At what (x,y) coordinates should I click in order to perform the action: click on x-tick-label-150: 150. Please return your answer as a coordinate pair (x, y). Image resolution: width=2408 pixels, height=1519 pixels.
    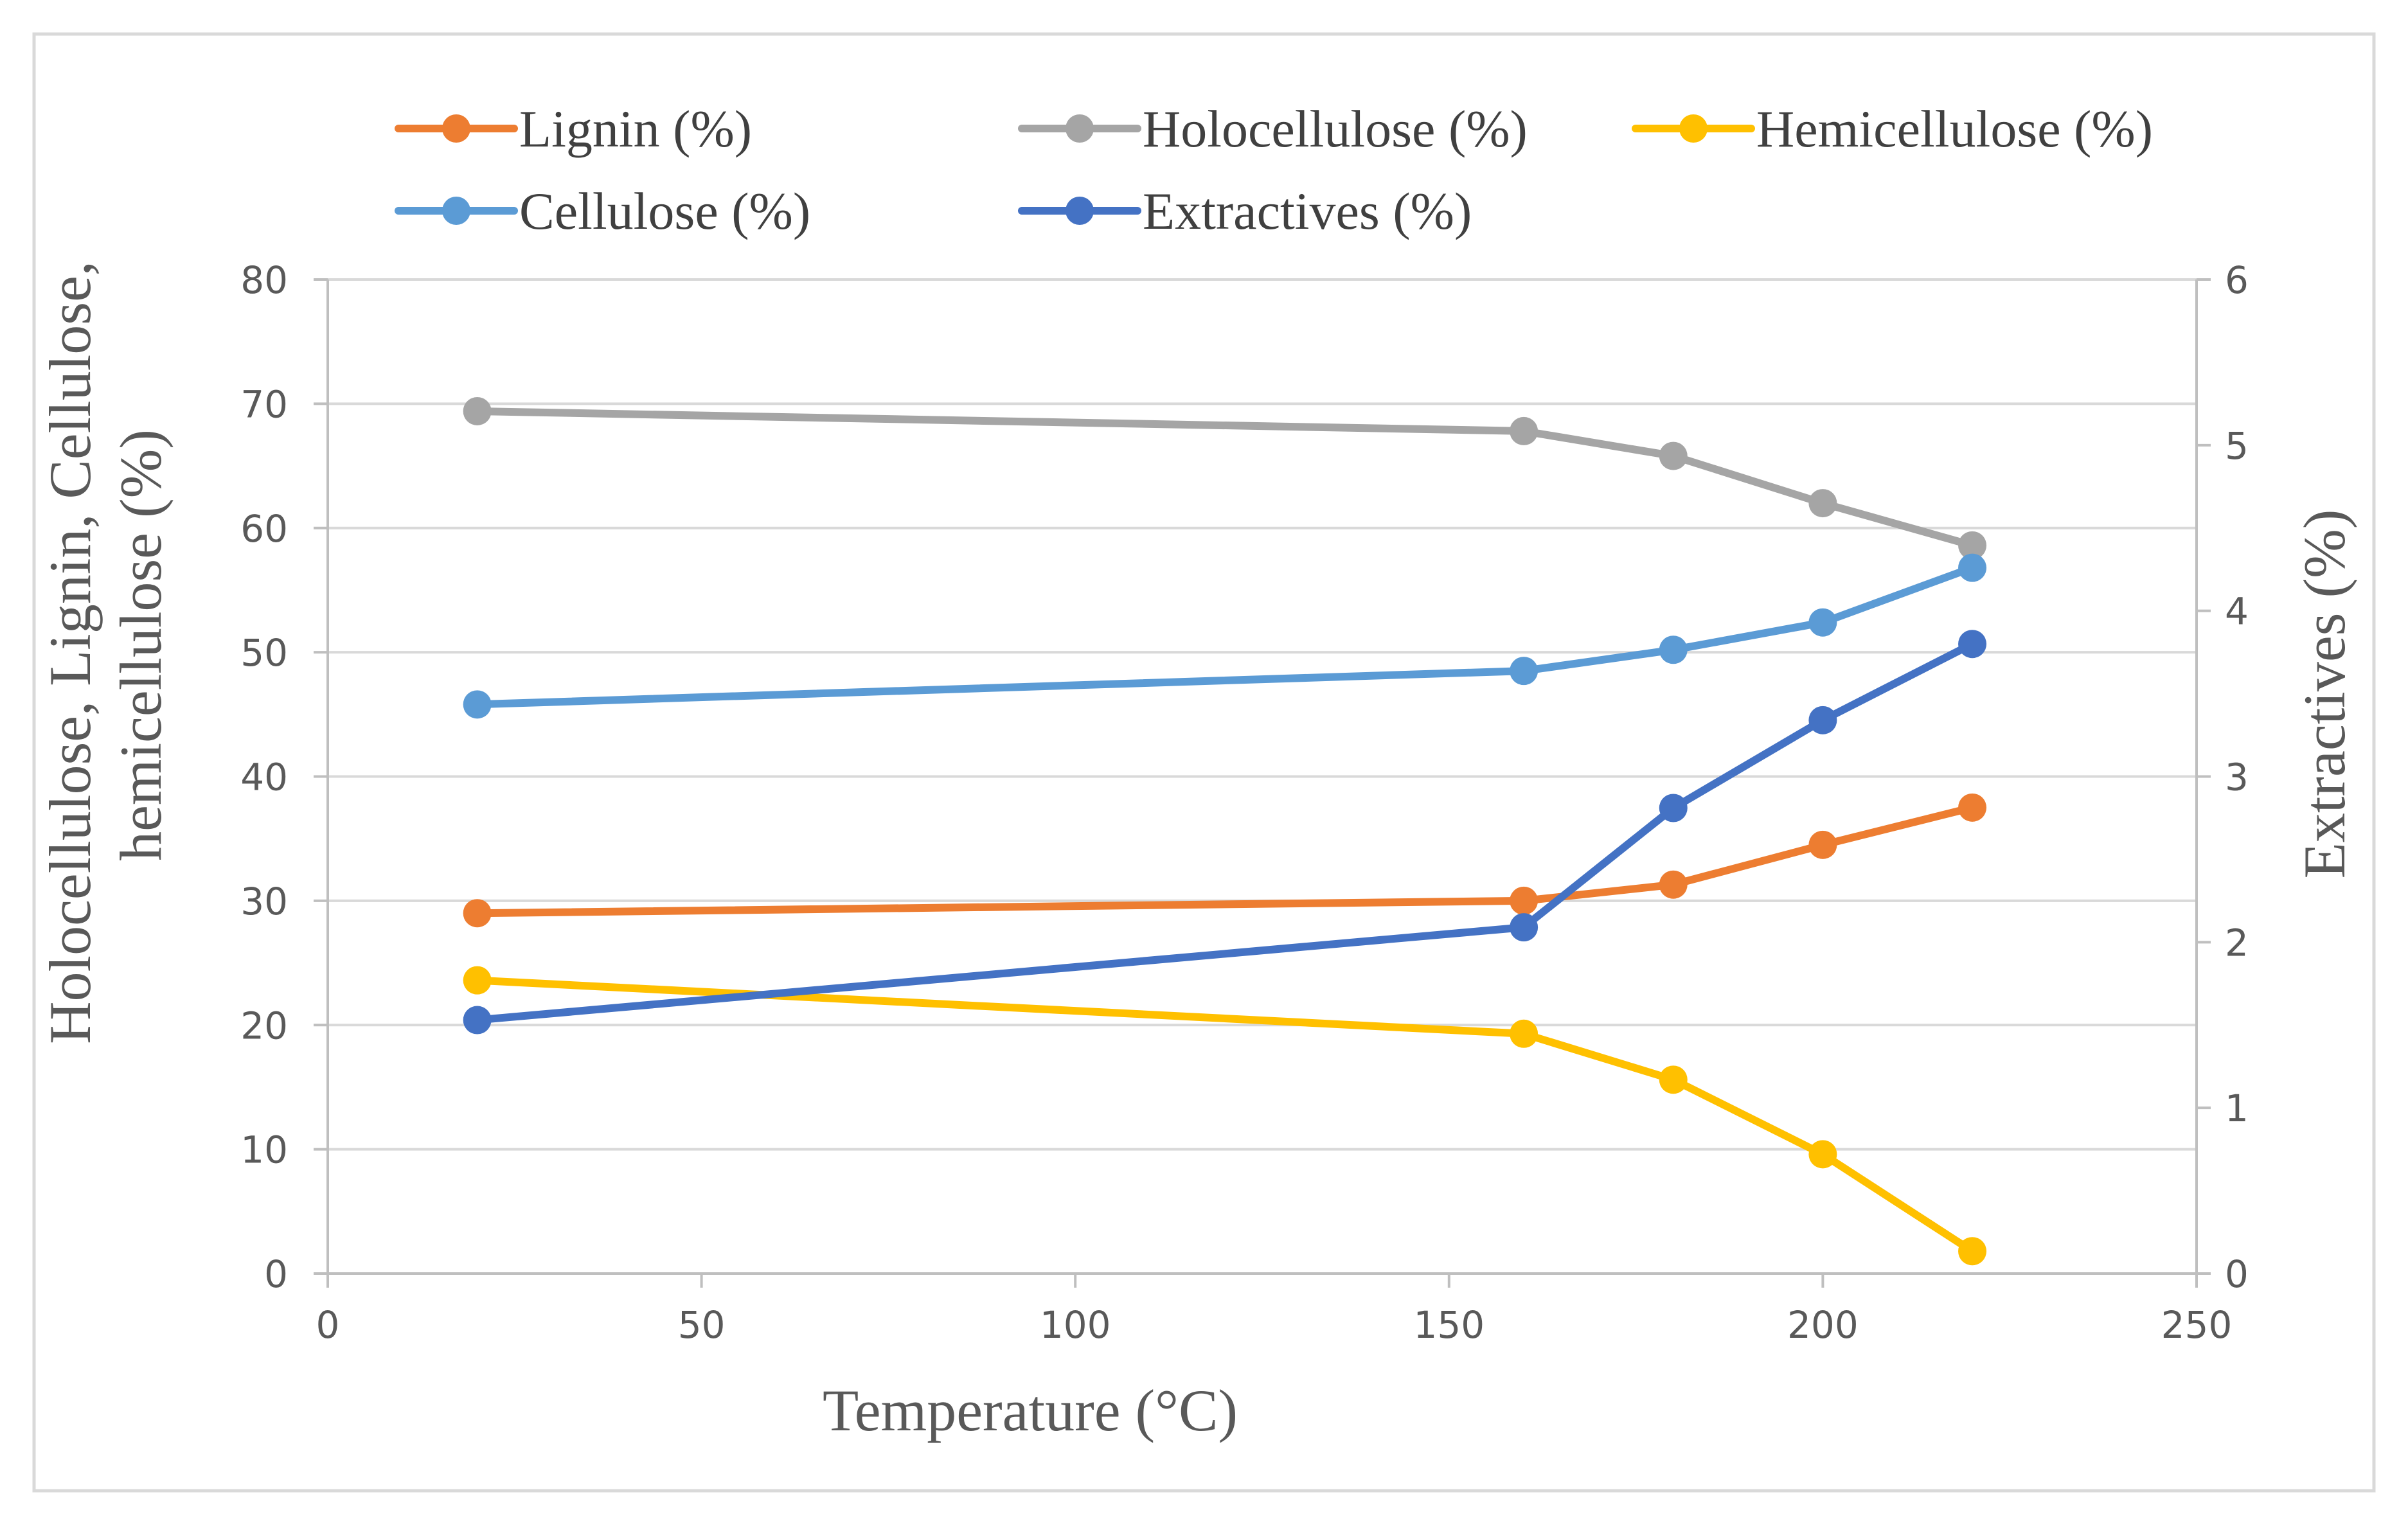
    Looking at the image, I should click on (1449, 1325).